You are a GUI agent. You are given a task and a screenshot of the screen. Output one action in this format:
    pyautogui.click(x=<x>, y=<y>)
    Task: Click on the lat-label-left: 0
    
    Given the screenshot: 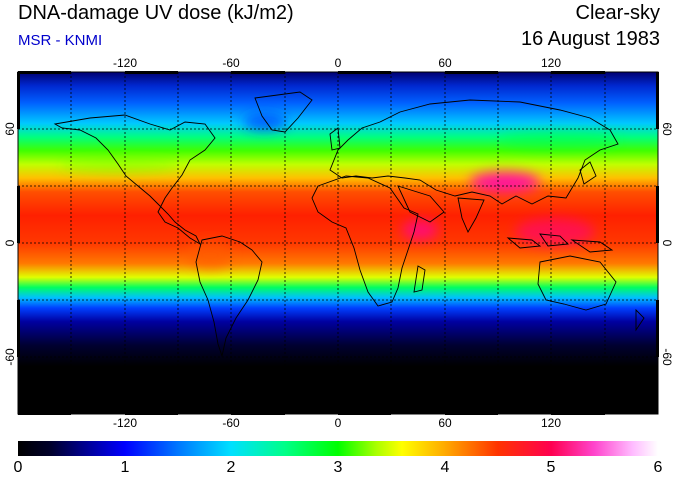 What is the action you would take?
    pyautogui.click(x=10, y=243)
    